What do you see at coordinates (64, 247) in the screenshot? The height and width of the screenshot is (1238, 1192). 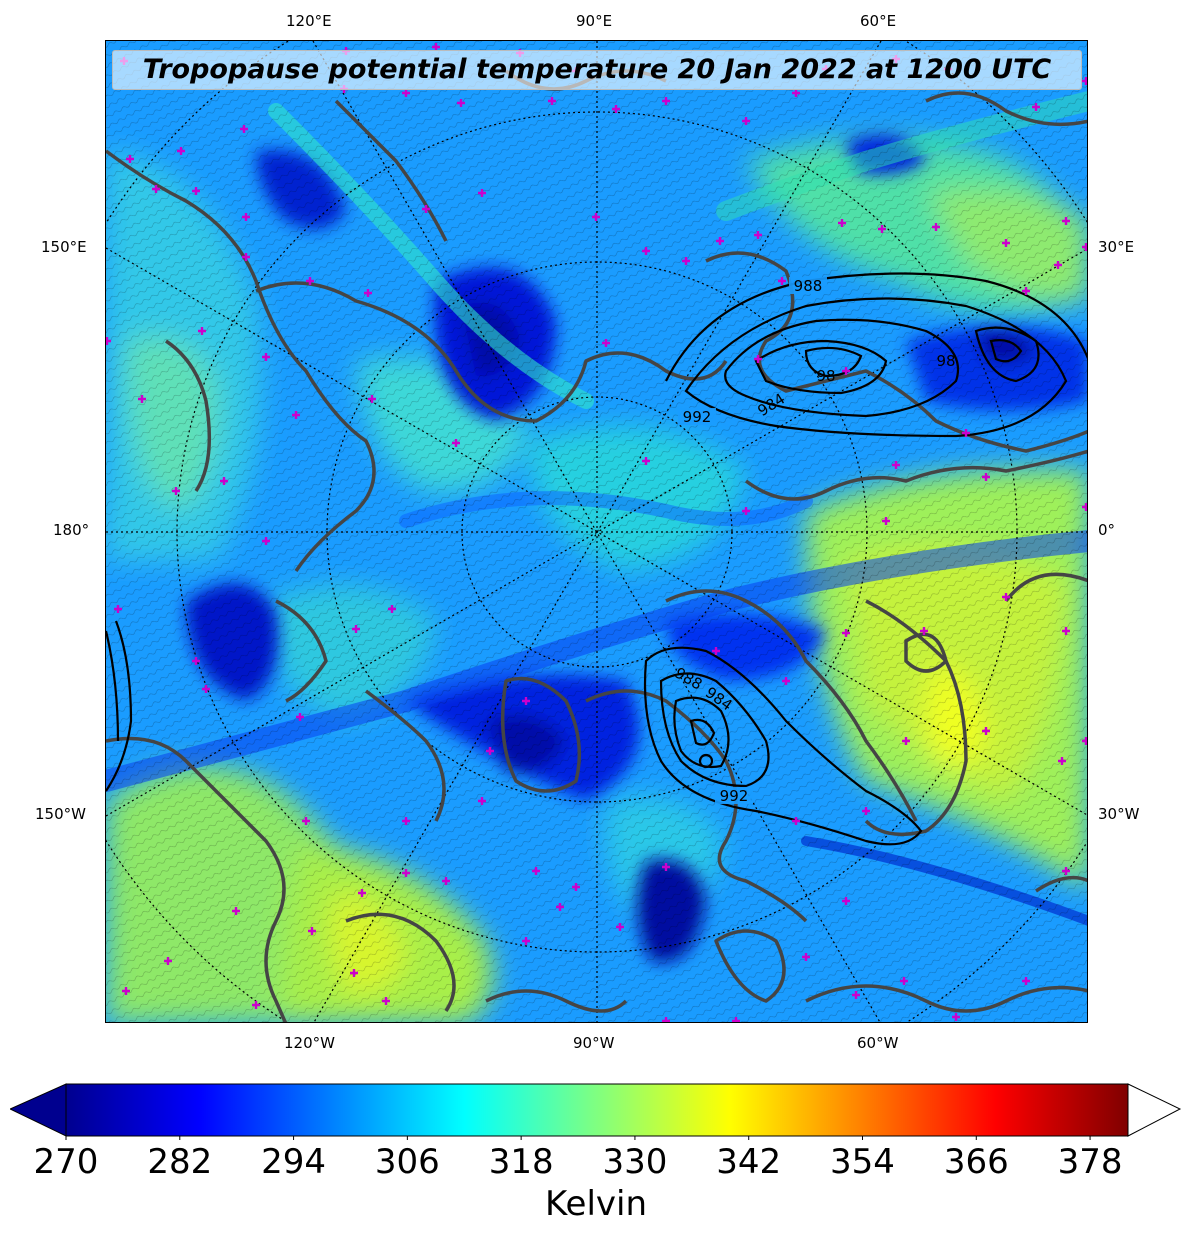 I see `lon-label-left: 150°E` at bounding box center [64, 247].